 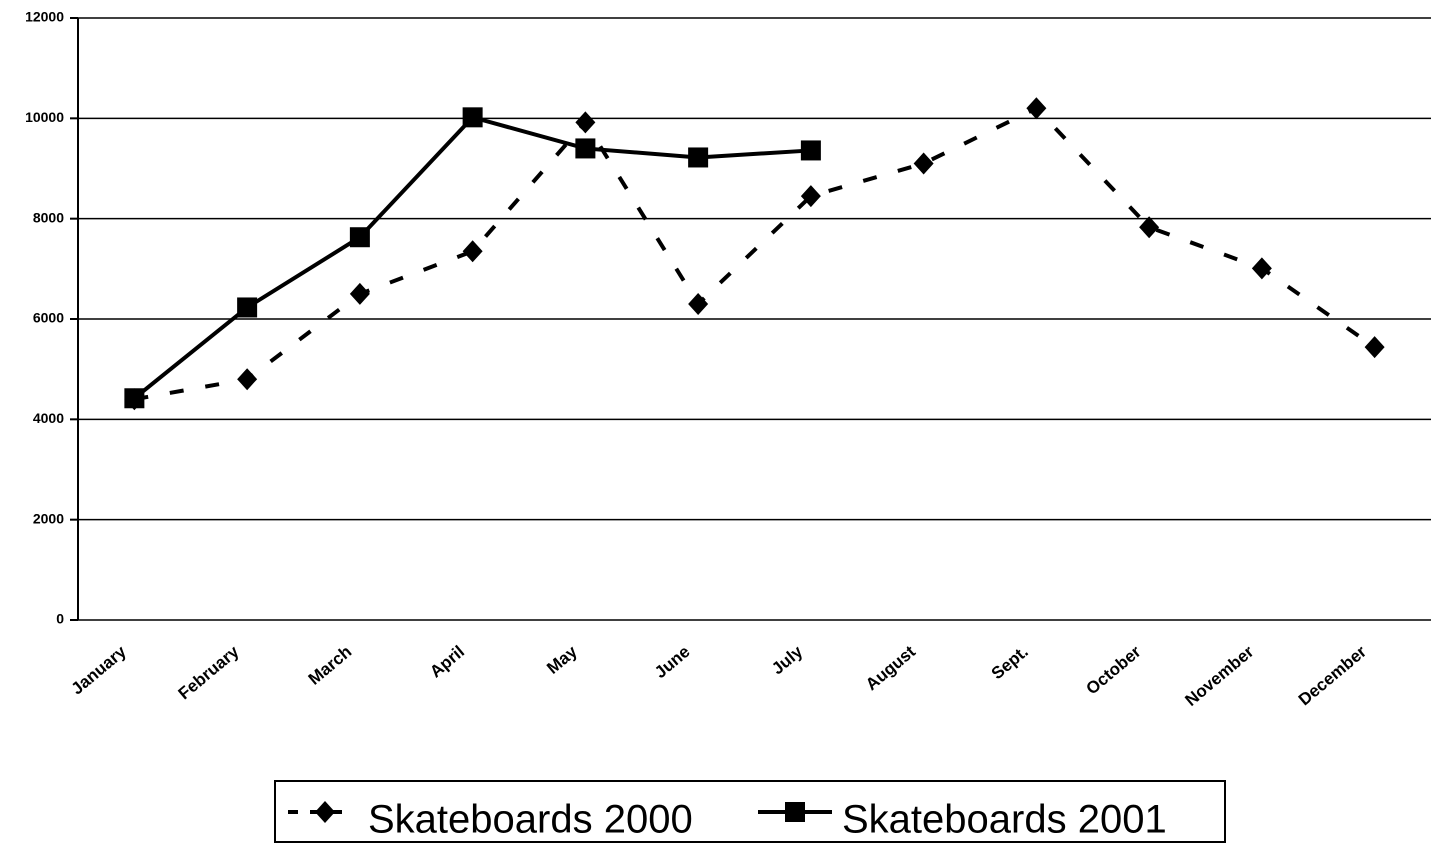 What do you see at coordinates (48, 217) in the screenshot?
I see `y-tick-label: 8000` at bounding box center [48, 217].